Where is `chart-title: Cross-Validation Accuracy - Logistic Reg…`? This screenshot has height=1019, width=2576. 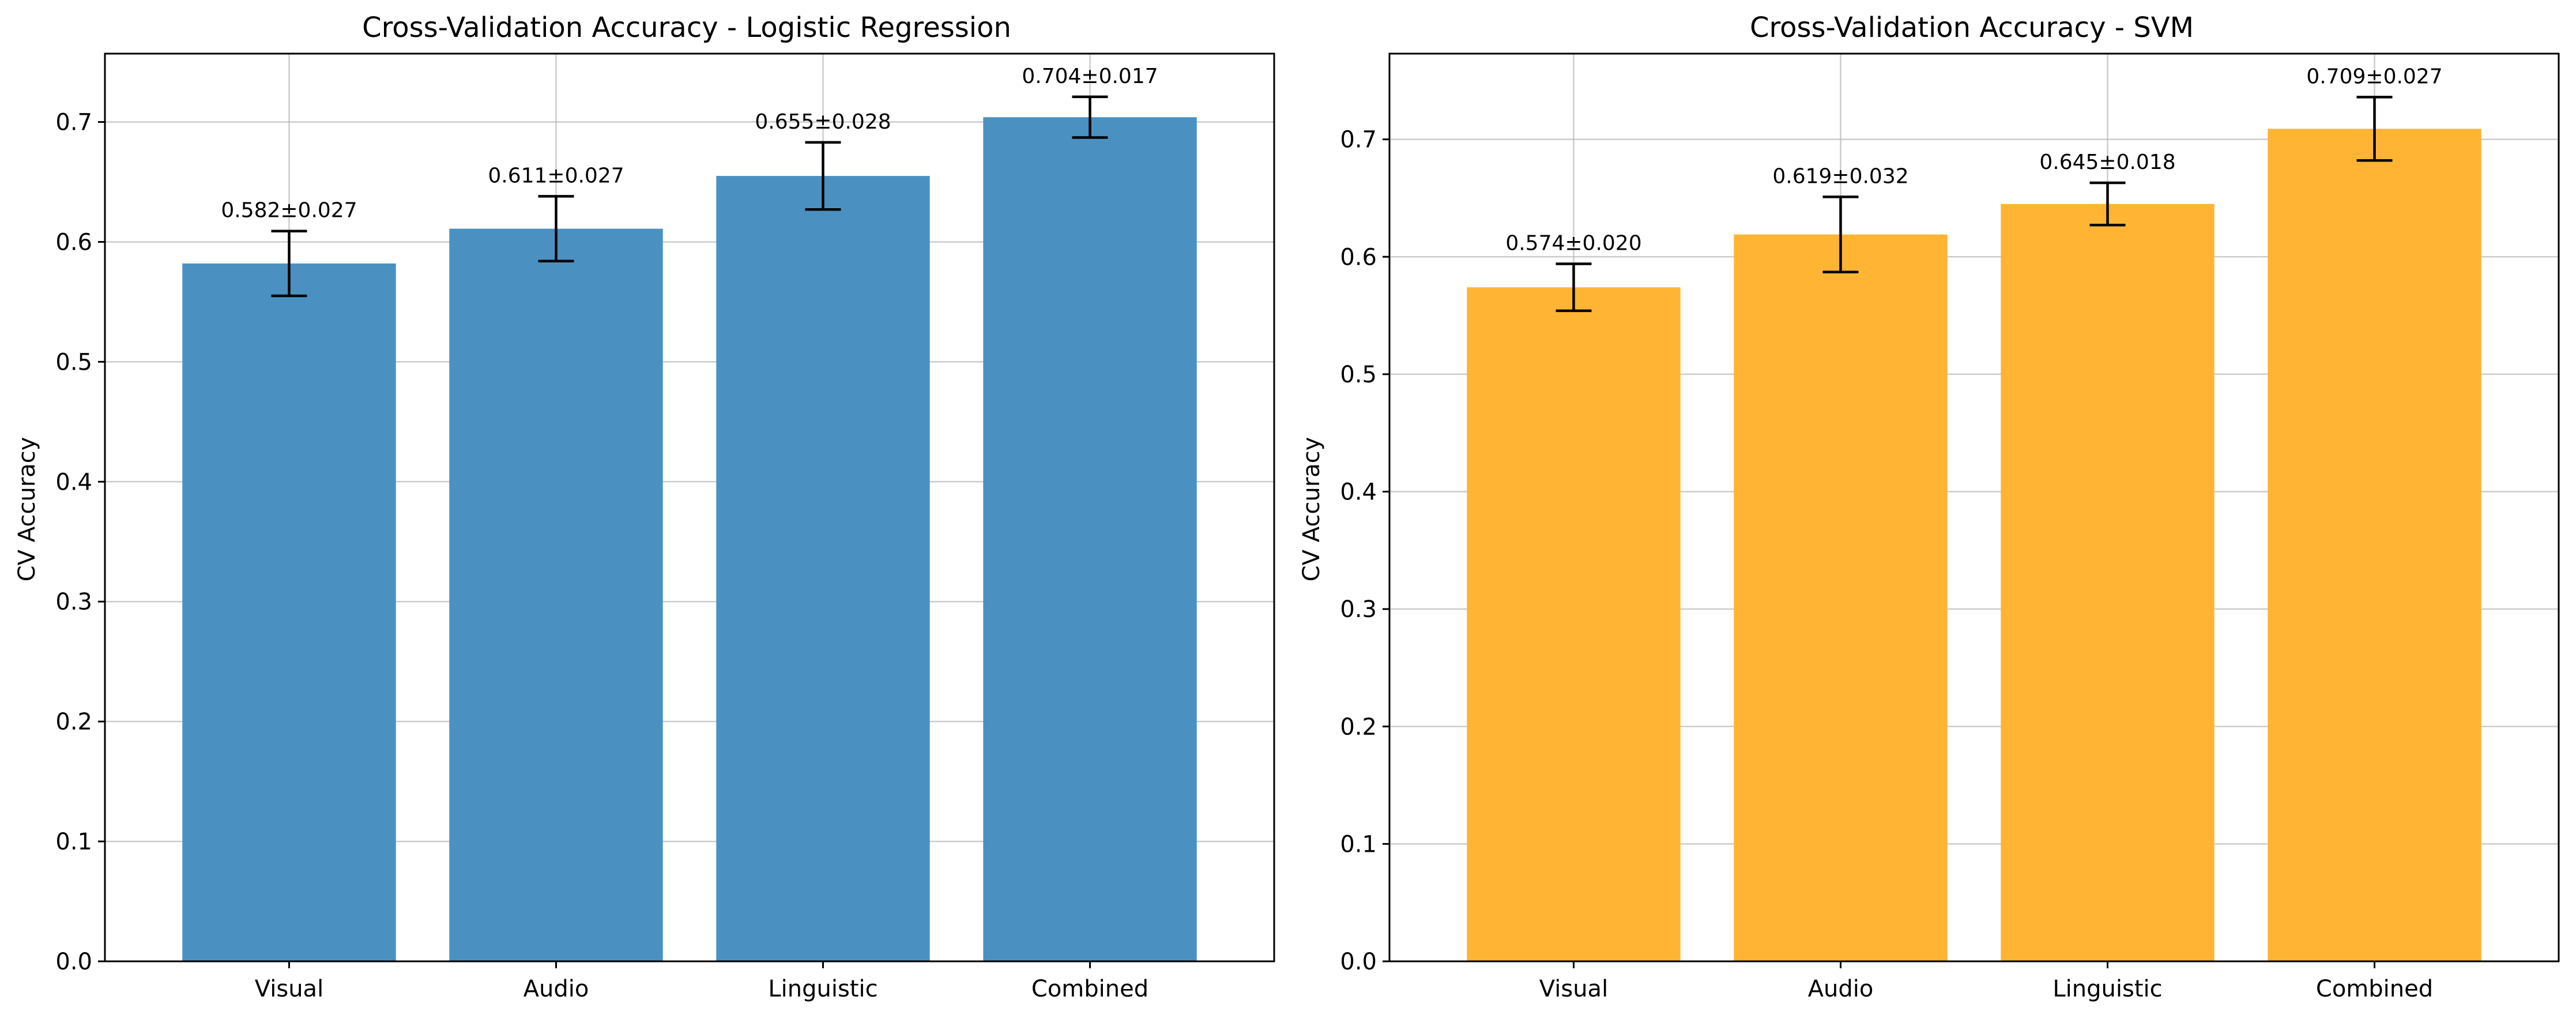
chart-title: Cross-Validation Accuracy - Logistic Reg… is located at coordinates (686, 28).